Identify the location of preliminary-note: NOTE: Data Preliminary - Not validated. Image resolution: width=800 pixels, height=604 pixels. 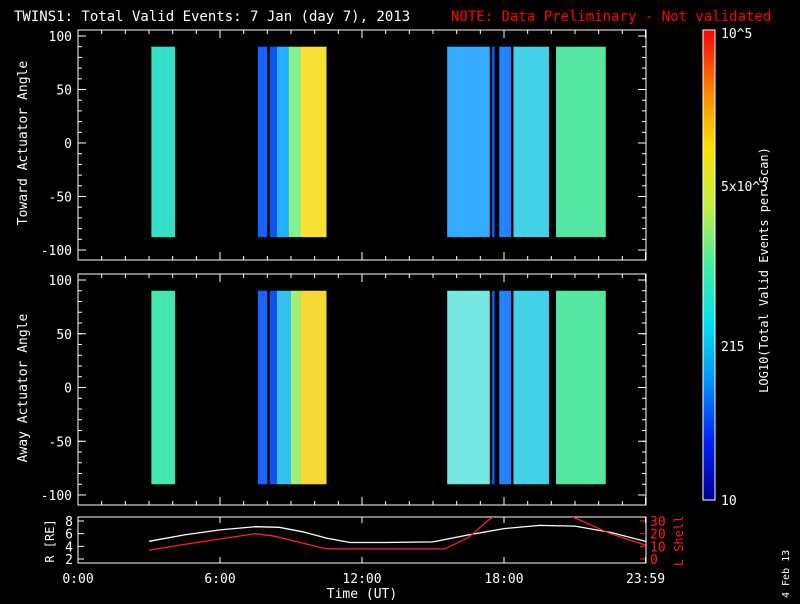
(611, 17).